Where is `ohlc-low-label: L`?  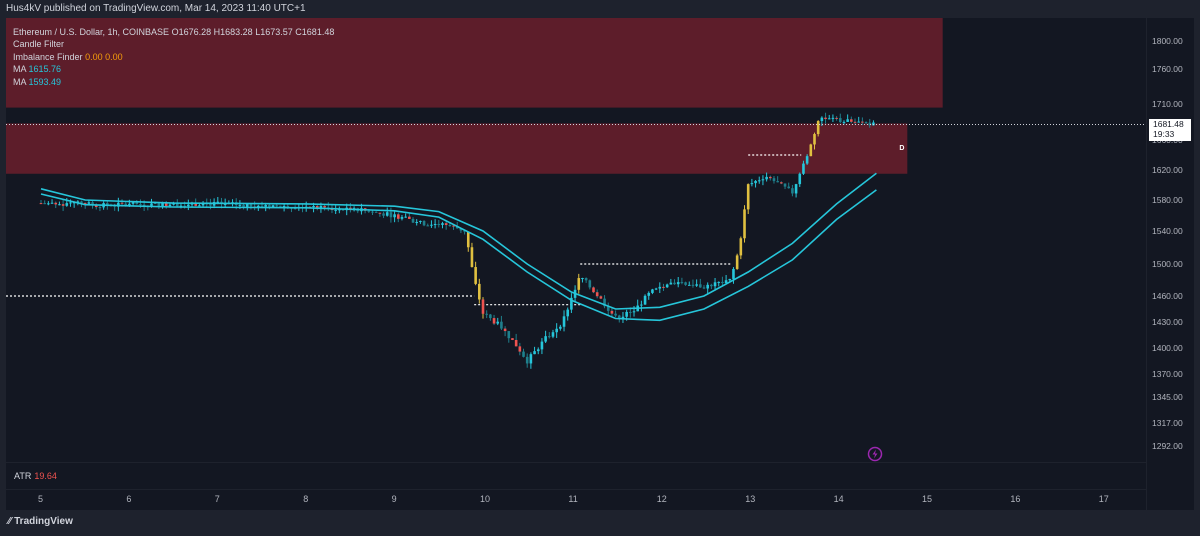
ohlc-low-label: L is located at coordinates (258, 32).